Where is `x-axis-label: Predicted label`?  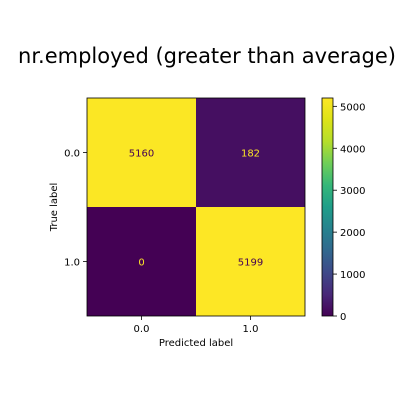
x-axis-label: Predicted label is located at coordinates (196, 343).